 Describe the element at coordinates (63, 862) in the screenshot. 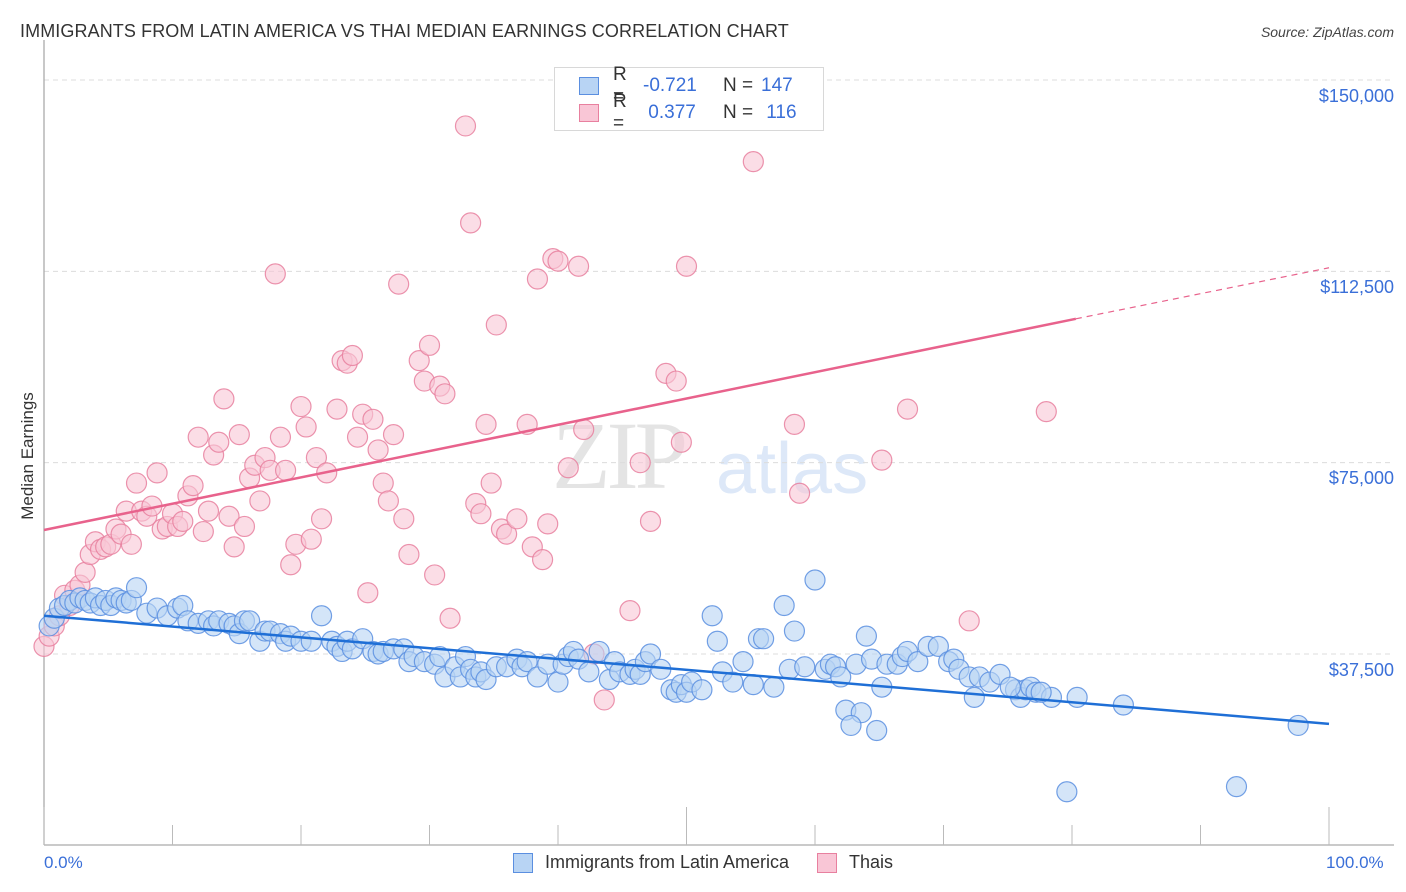

I see `x-tick-label-0: 0.0%` at that location.